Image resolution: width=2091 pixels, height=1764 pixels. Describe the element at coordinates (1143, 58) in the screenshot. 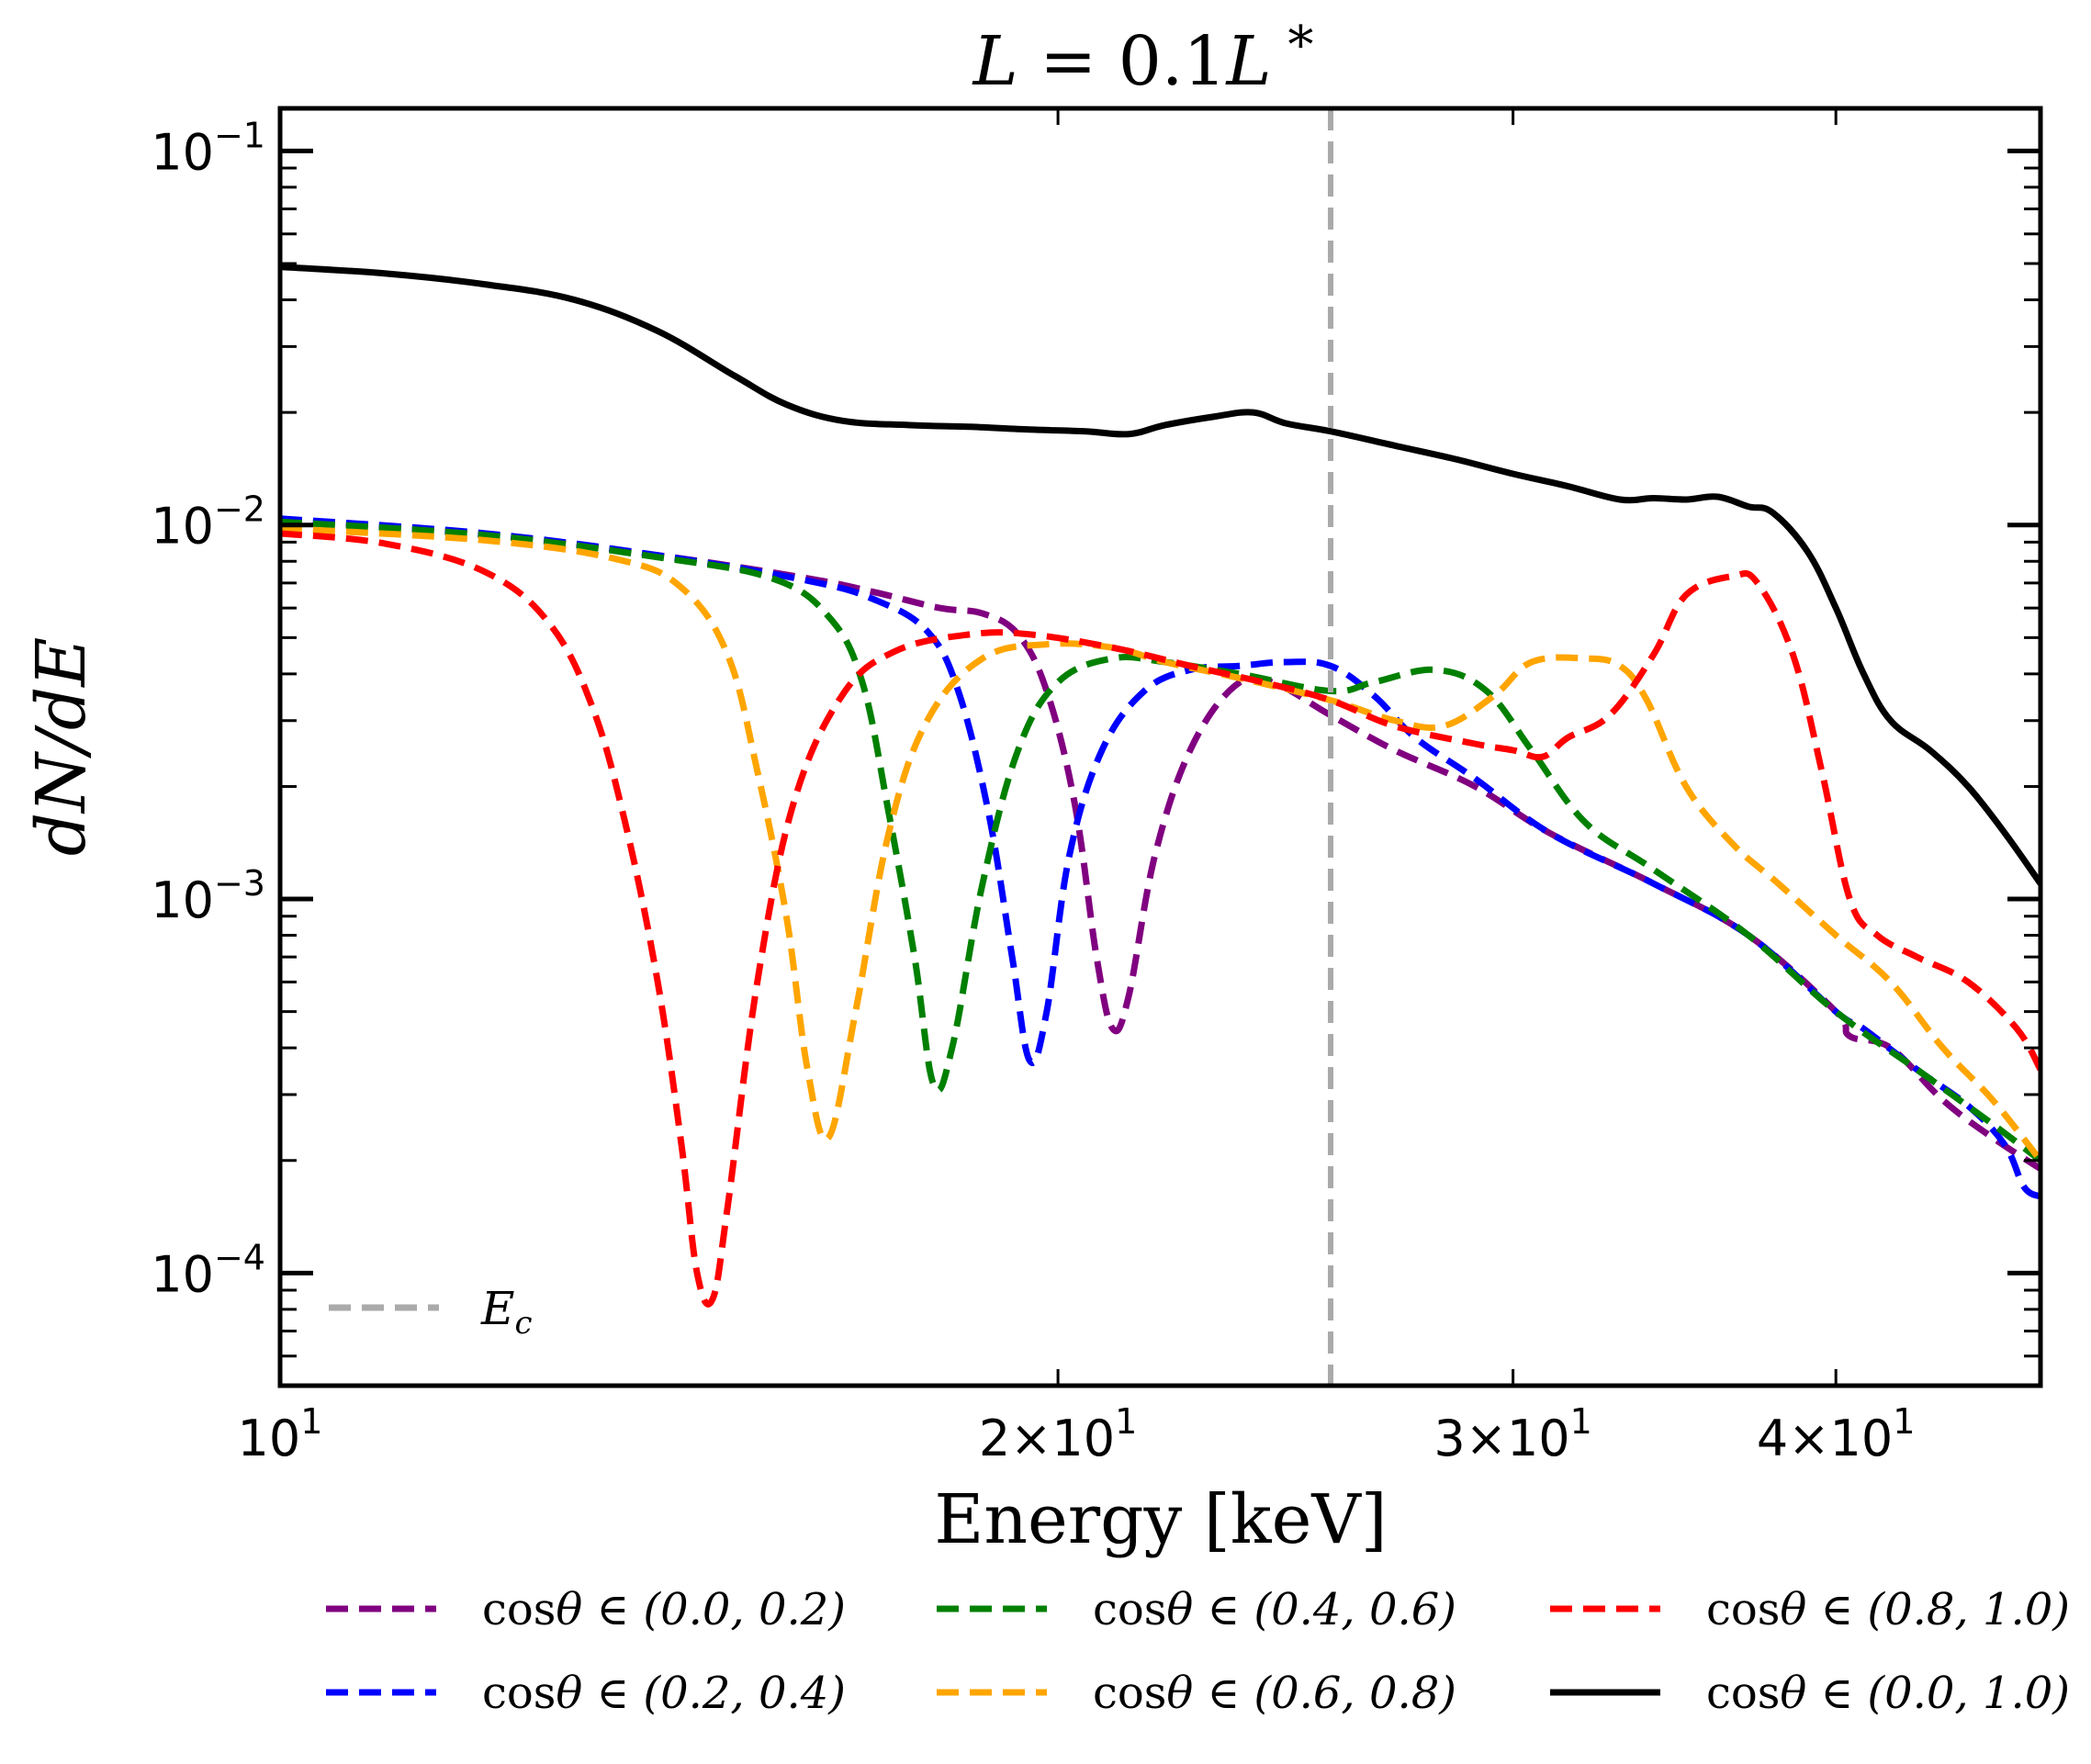

I see `chart-title: L = 0.1L *` at that location.